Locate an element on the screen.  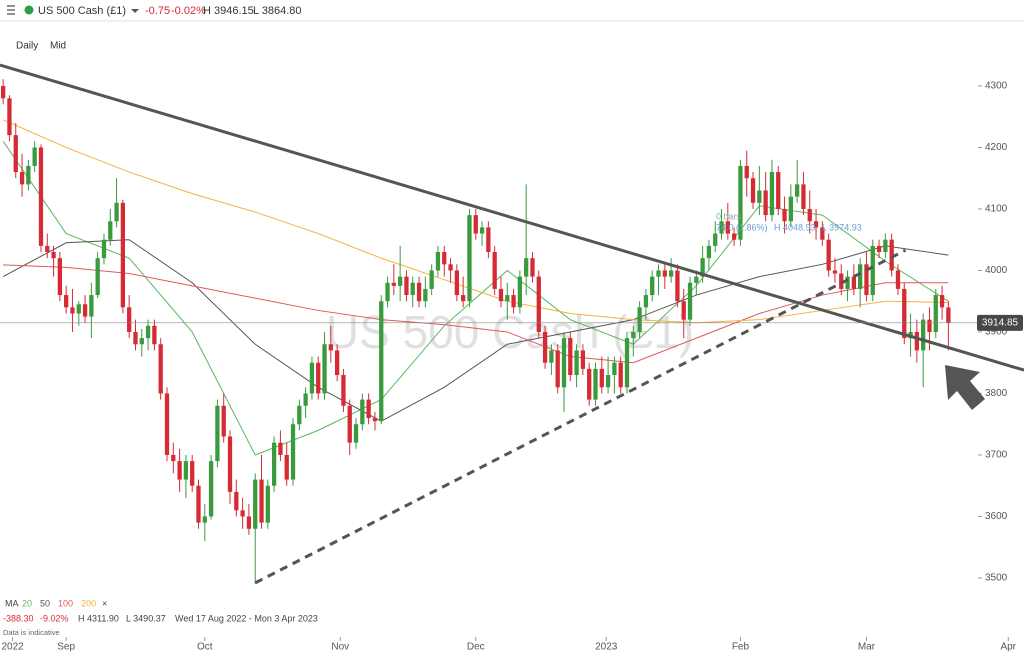
menu-icon is located at coordinates (11, 10).